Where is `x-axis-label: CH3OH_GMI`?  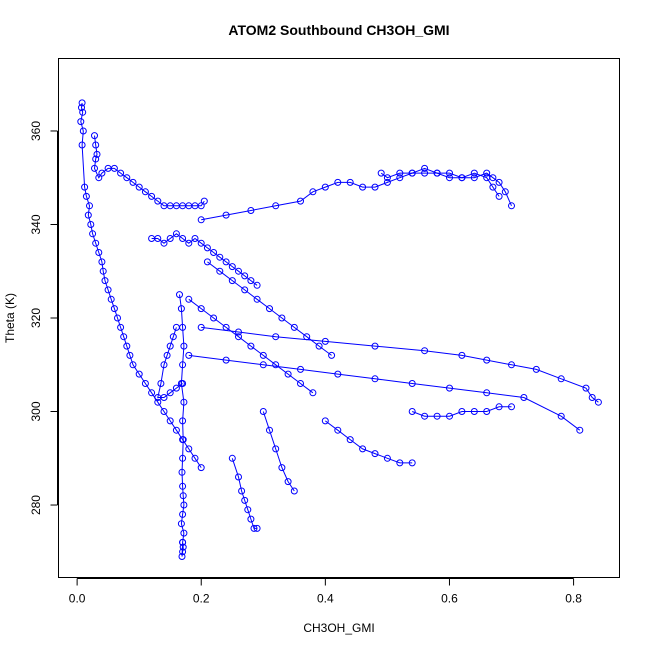 x-axis-label: CH3OH_GMI is located at coordinates (338, 628).